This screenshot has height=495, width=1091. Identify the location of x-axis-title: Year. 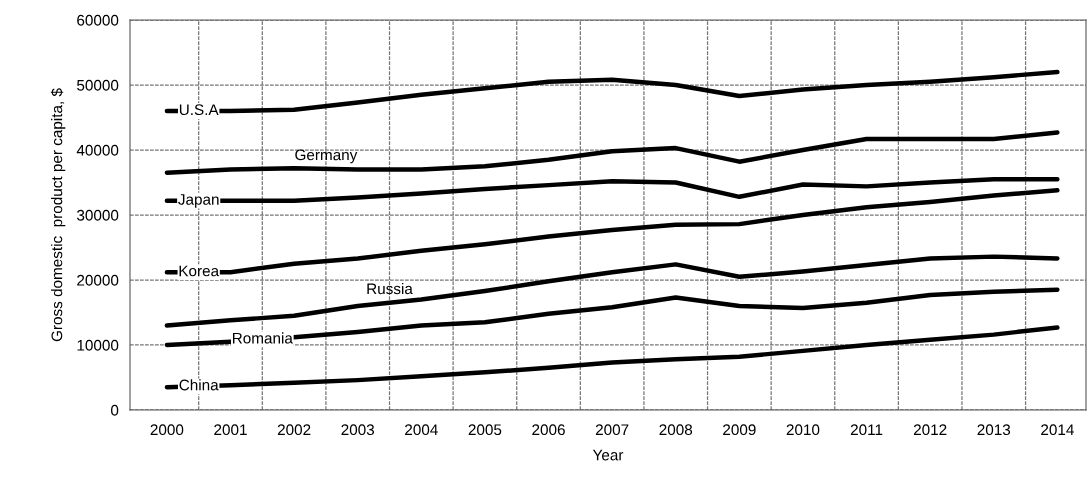
(608, 455).